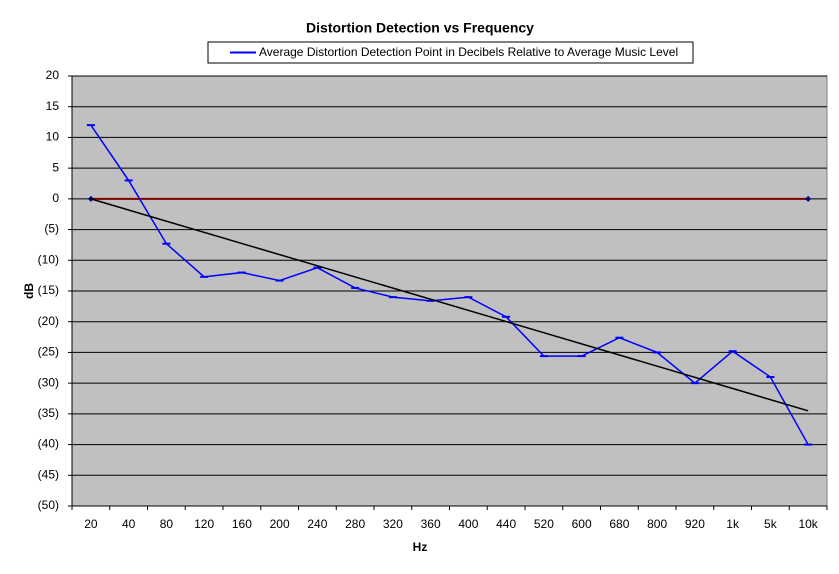  I want to click on x-tick-label: 280, so click(355, 524).